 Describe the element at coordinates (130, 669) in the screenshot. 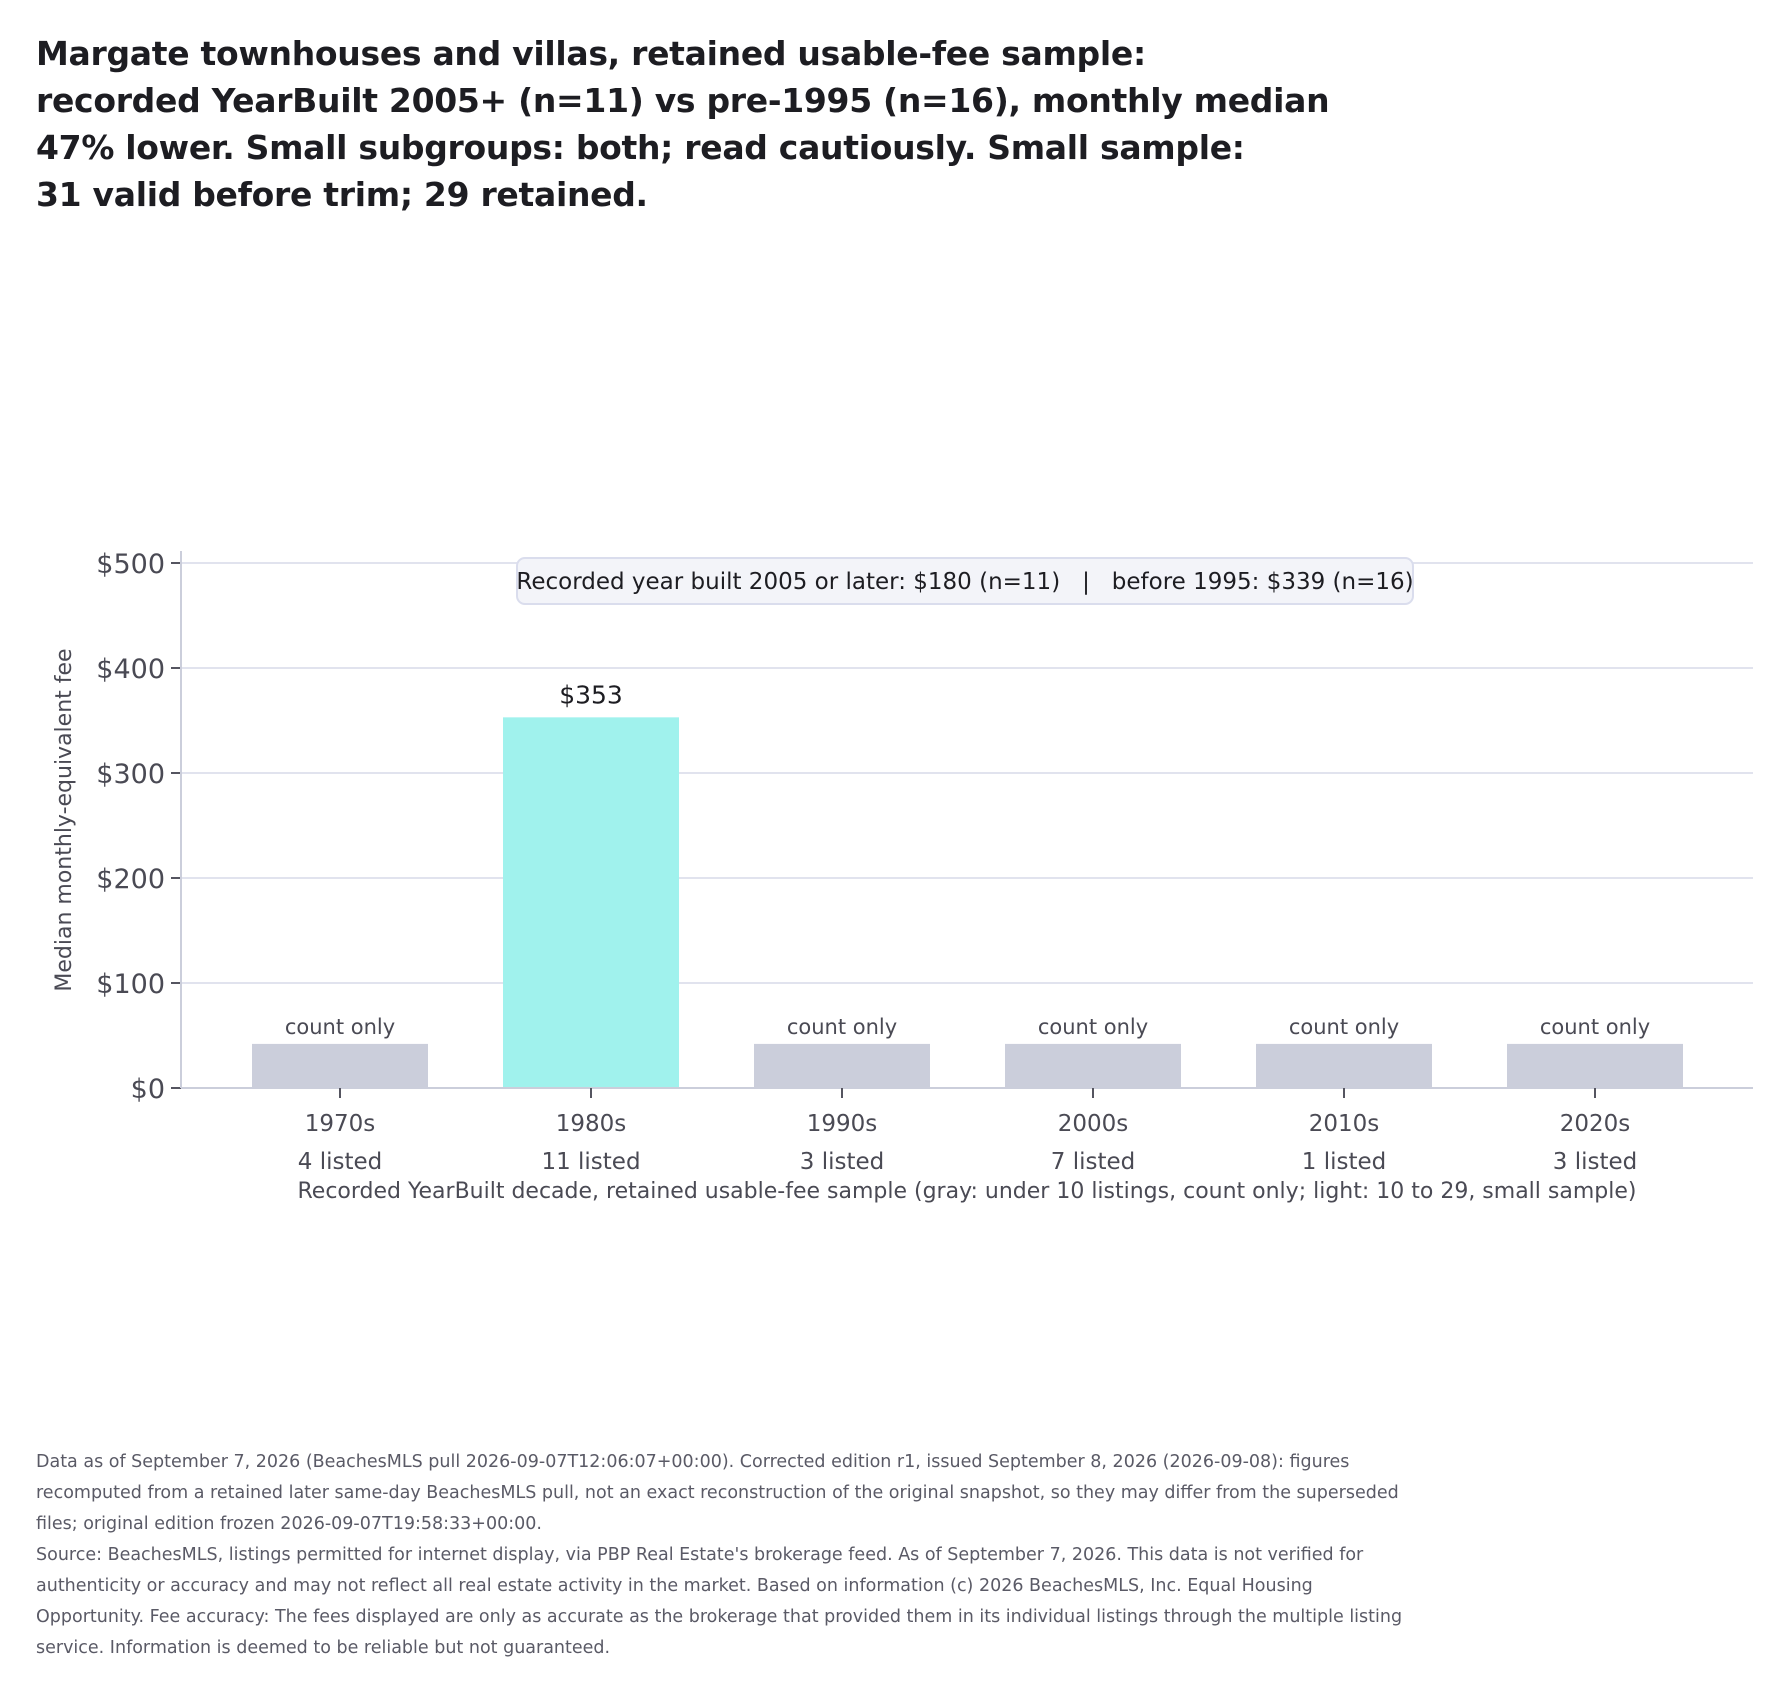

I see `y-tick-label: $400` at that location.